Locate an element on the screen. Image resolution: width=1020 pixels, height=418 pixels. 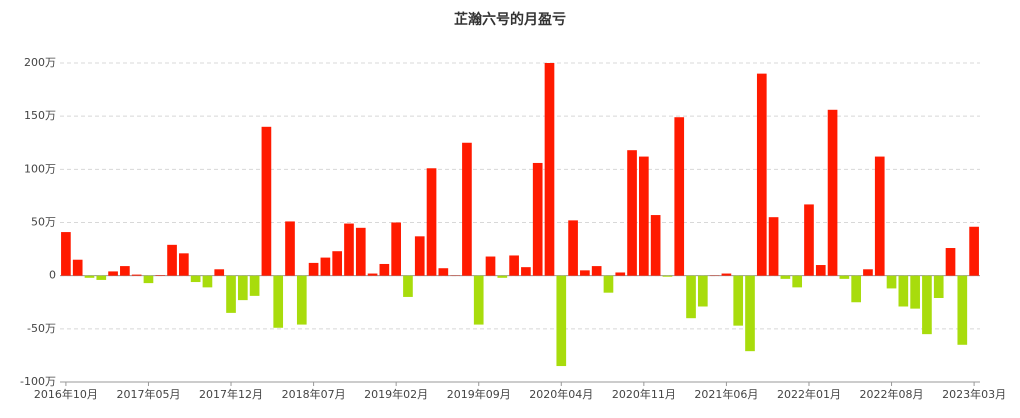
x-tick-label: 2021年06月 is located at coordinates (726, 394).